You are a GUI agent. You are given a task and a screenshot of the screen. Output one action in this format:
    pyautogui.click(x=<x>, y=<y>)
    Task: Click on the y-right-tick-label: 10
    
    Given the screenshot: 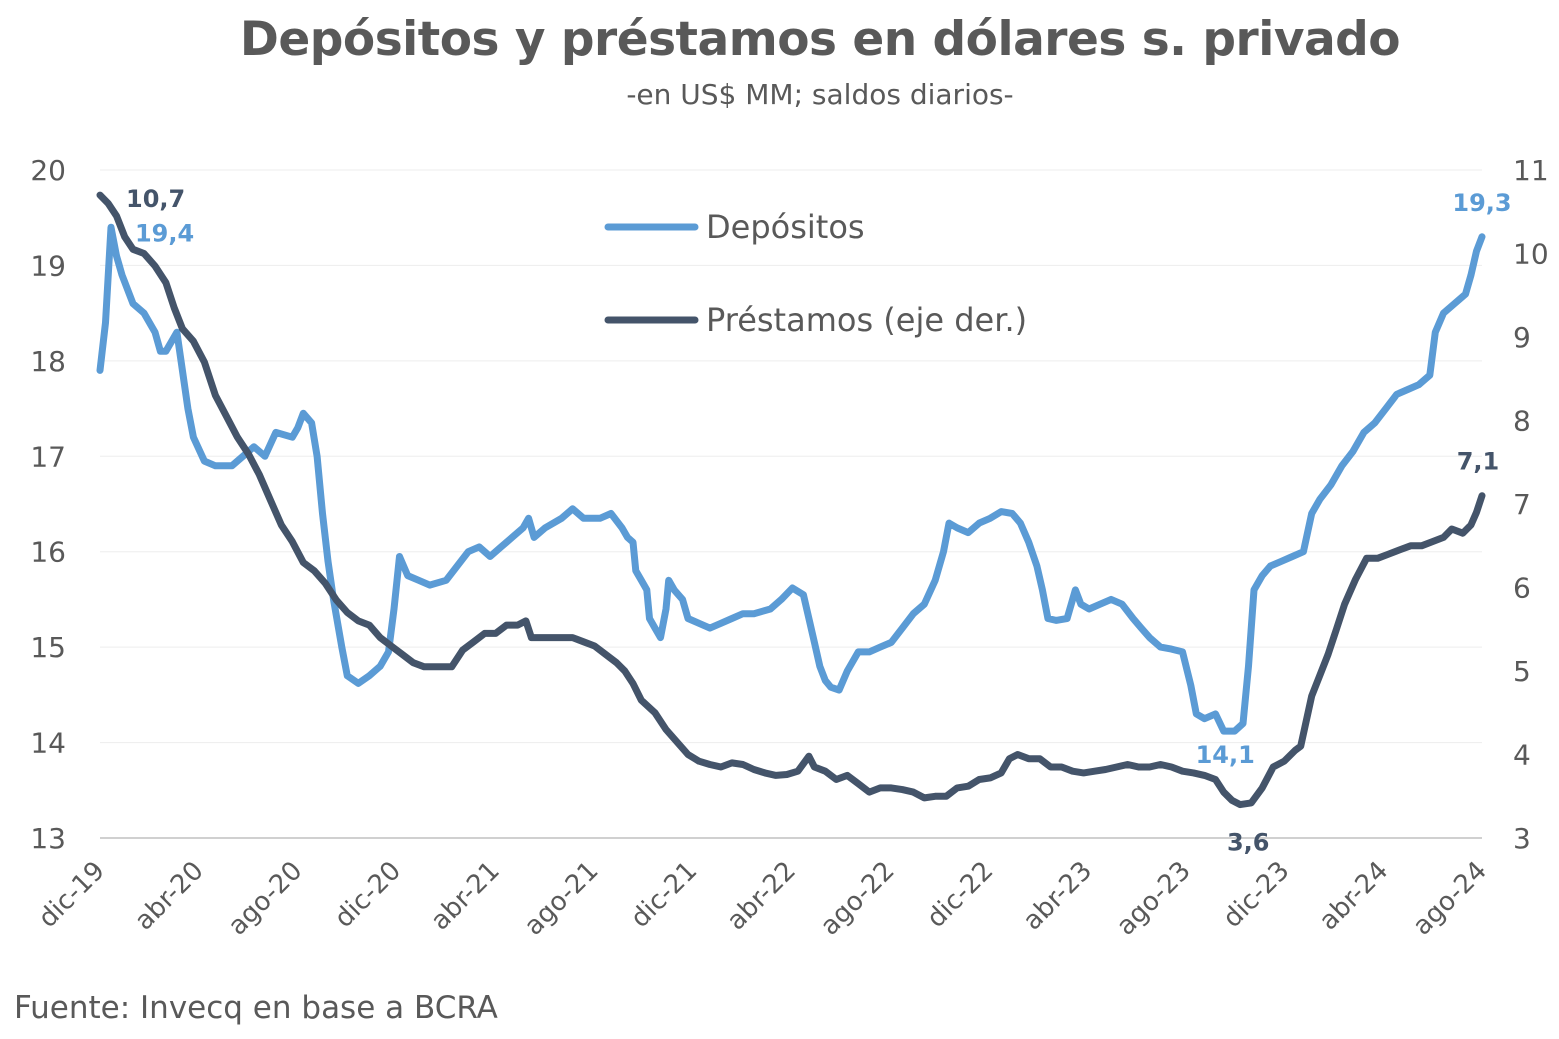 What is the action you would take?
    pyautogui.click(x=1531, y=254)
    